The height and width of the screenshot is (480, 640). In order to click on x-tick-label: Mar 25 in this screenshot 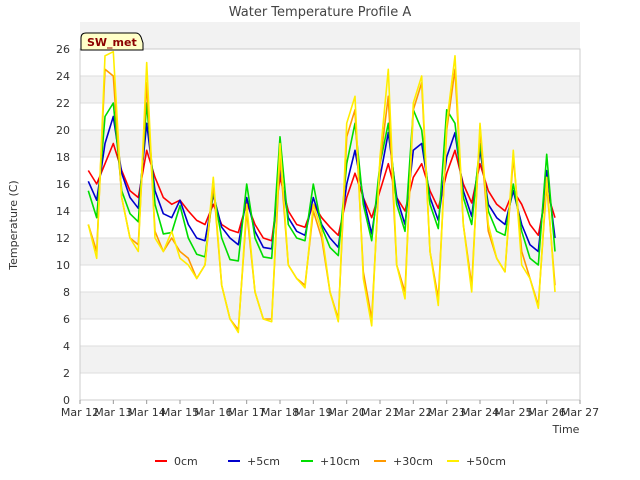, I will do `click(513, 412)`.